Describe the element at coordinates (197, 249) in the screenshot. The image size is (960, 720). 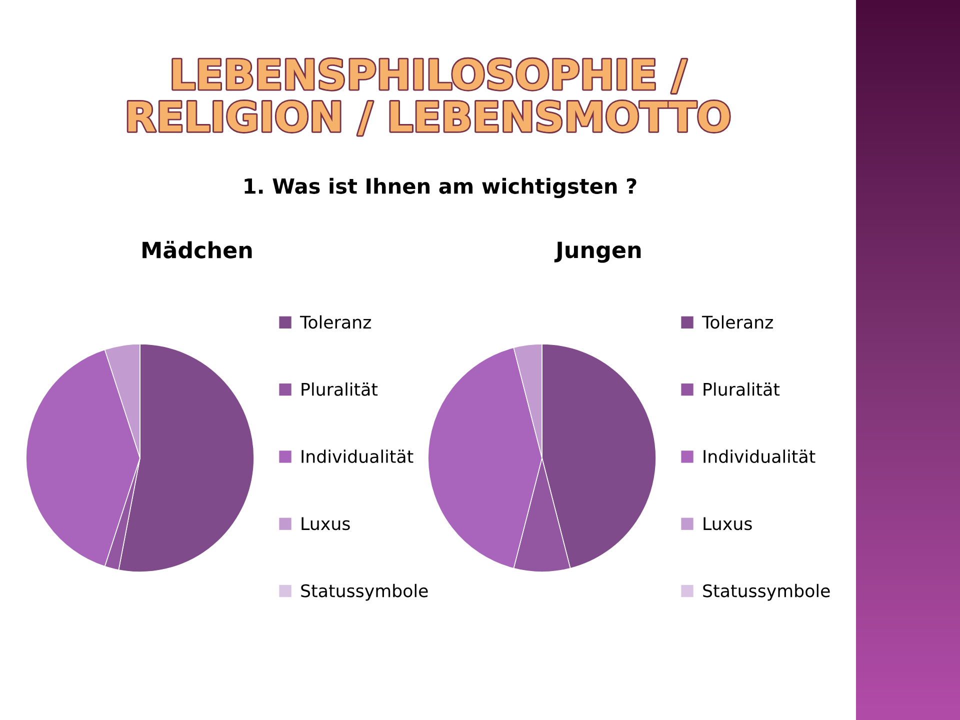
I see `chart-title: Mädchen` at that location.